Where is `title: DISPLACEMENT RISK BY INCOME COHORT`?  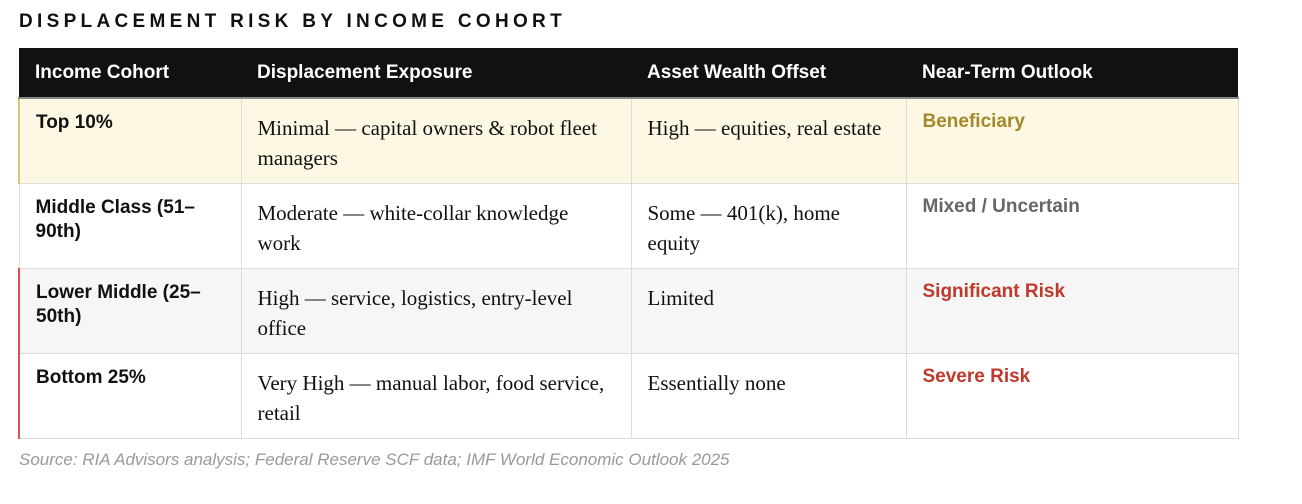
title: DISPLACEMENT RISK BY INCOME COHORT is located at coordinates (292, 21).